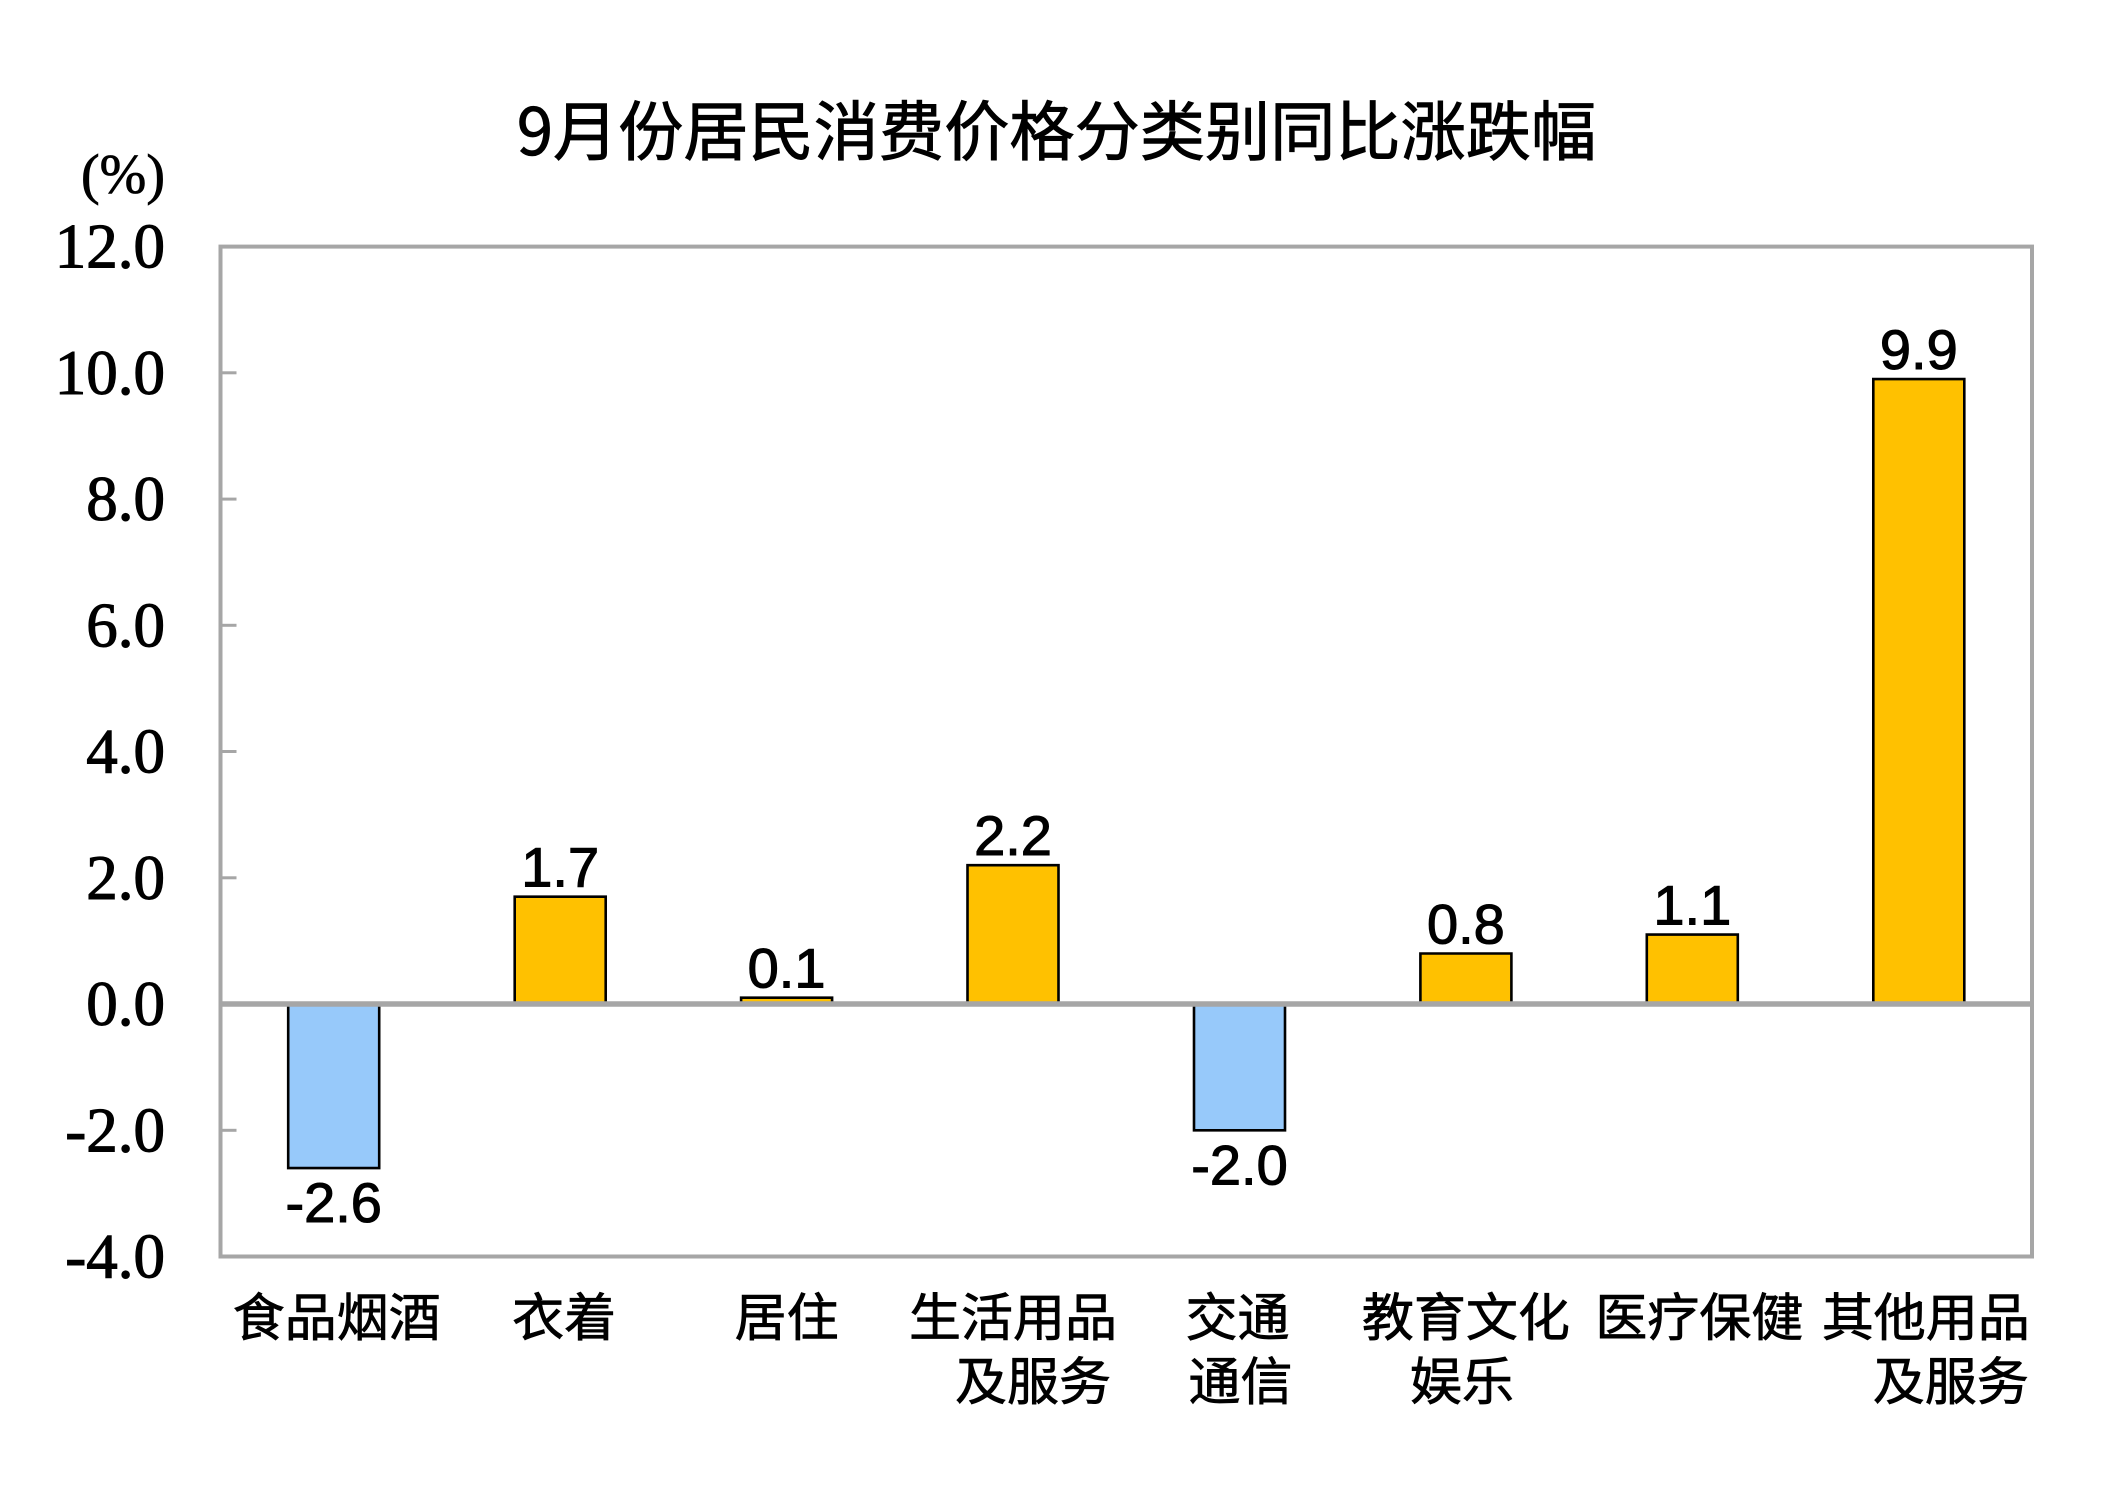 The width and height of the screenshot is (2122, 1512). I want to click on svg-text: 9.9, so click(1919, 349).